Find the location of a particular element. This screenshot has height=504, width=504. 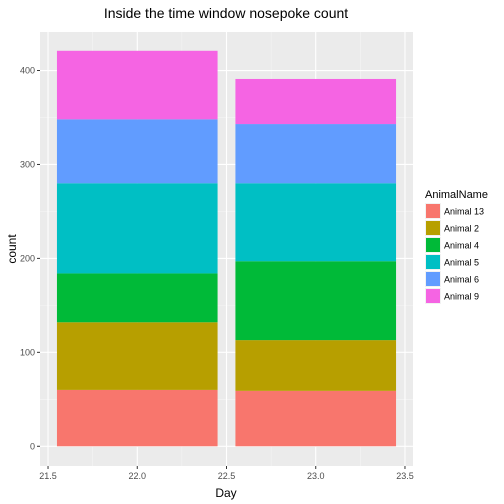

legend-label: Animal 5 is located at coordinates (461, 263).